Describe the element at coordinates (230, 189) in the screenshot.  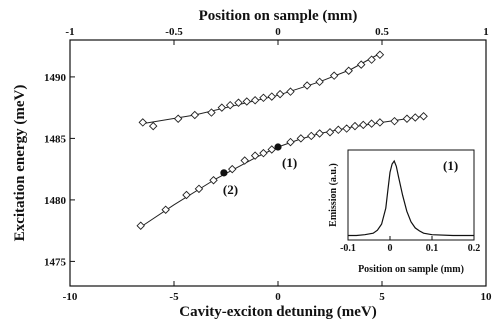
I see `marked-point-label: (2)` at that location.